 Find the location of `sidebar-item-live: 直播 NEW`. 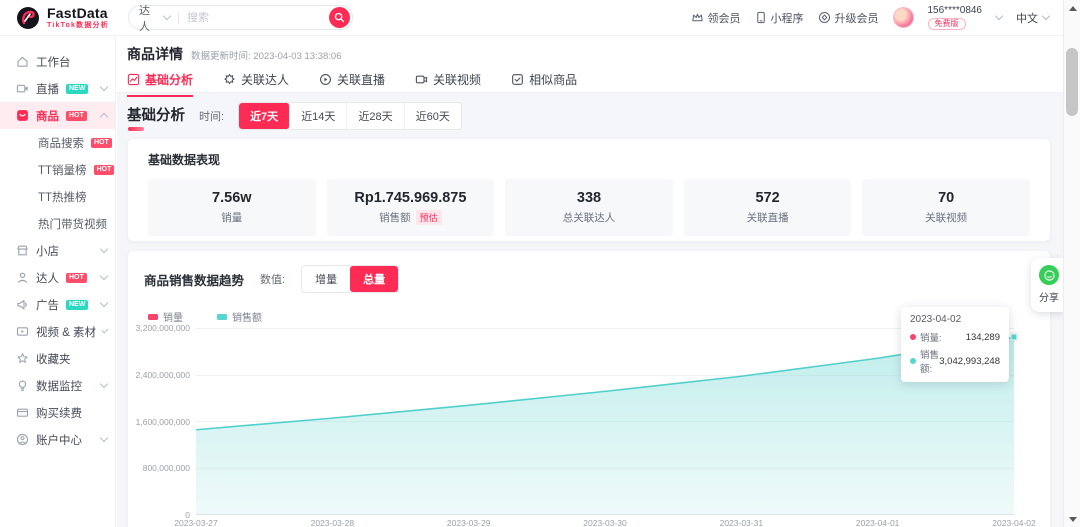

sidebar-item-live: 直播 NEW is located at coordinates (57, 88).